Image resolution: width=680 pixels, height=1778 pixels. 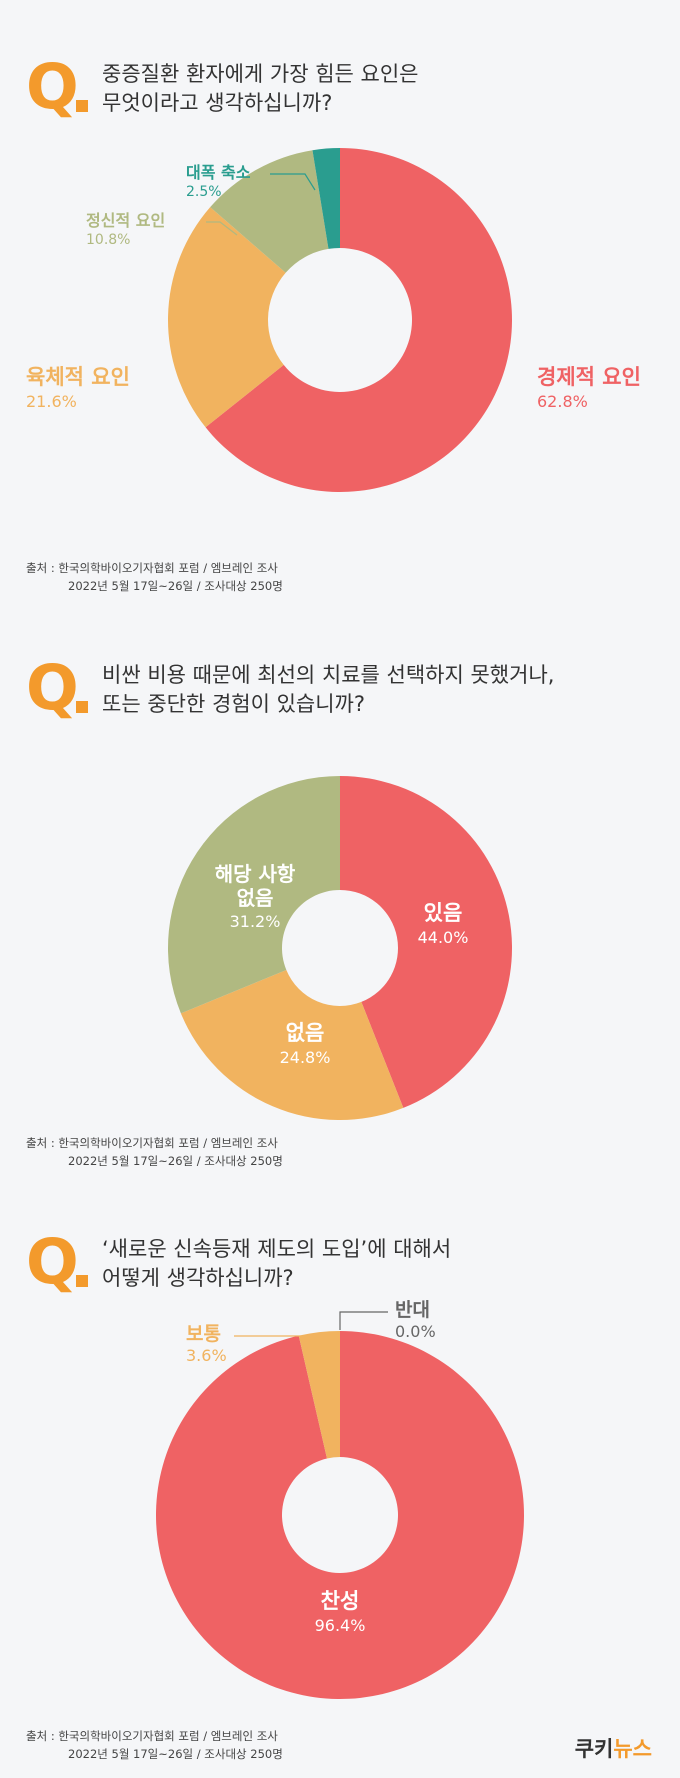 I want to click on slice-value: 10.8%, so click(x=108, y=240).